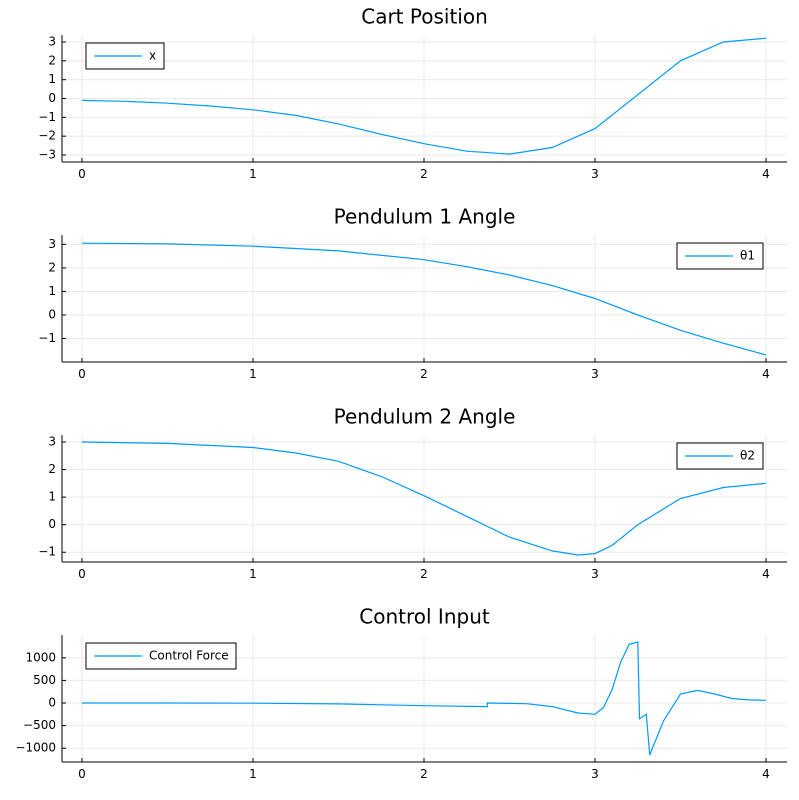 The image size is (799, 800). I want to click on series-line-θ1, so click(424, 299).